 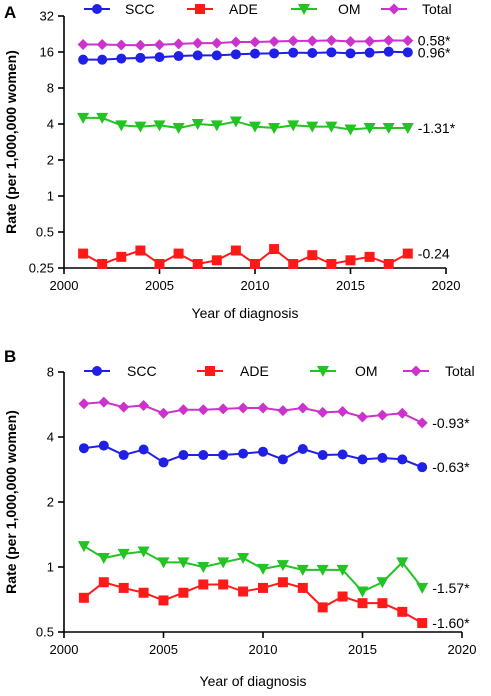 I want to click on panel-letter: A, so click(x=10, y=12).